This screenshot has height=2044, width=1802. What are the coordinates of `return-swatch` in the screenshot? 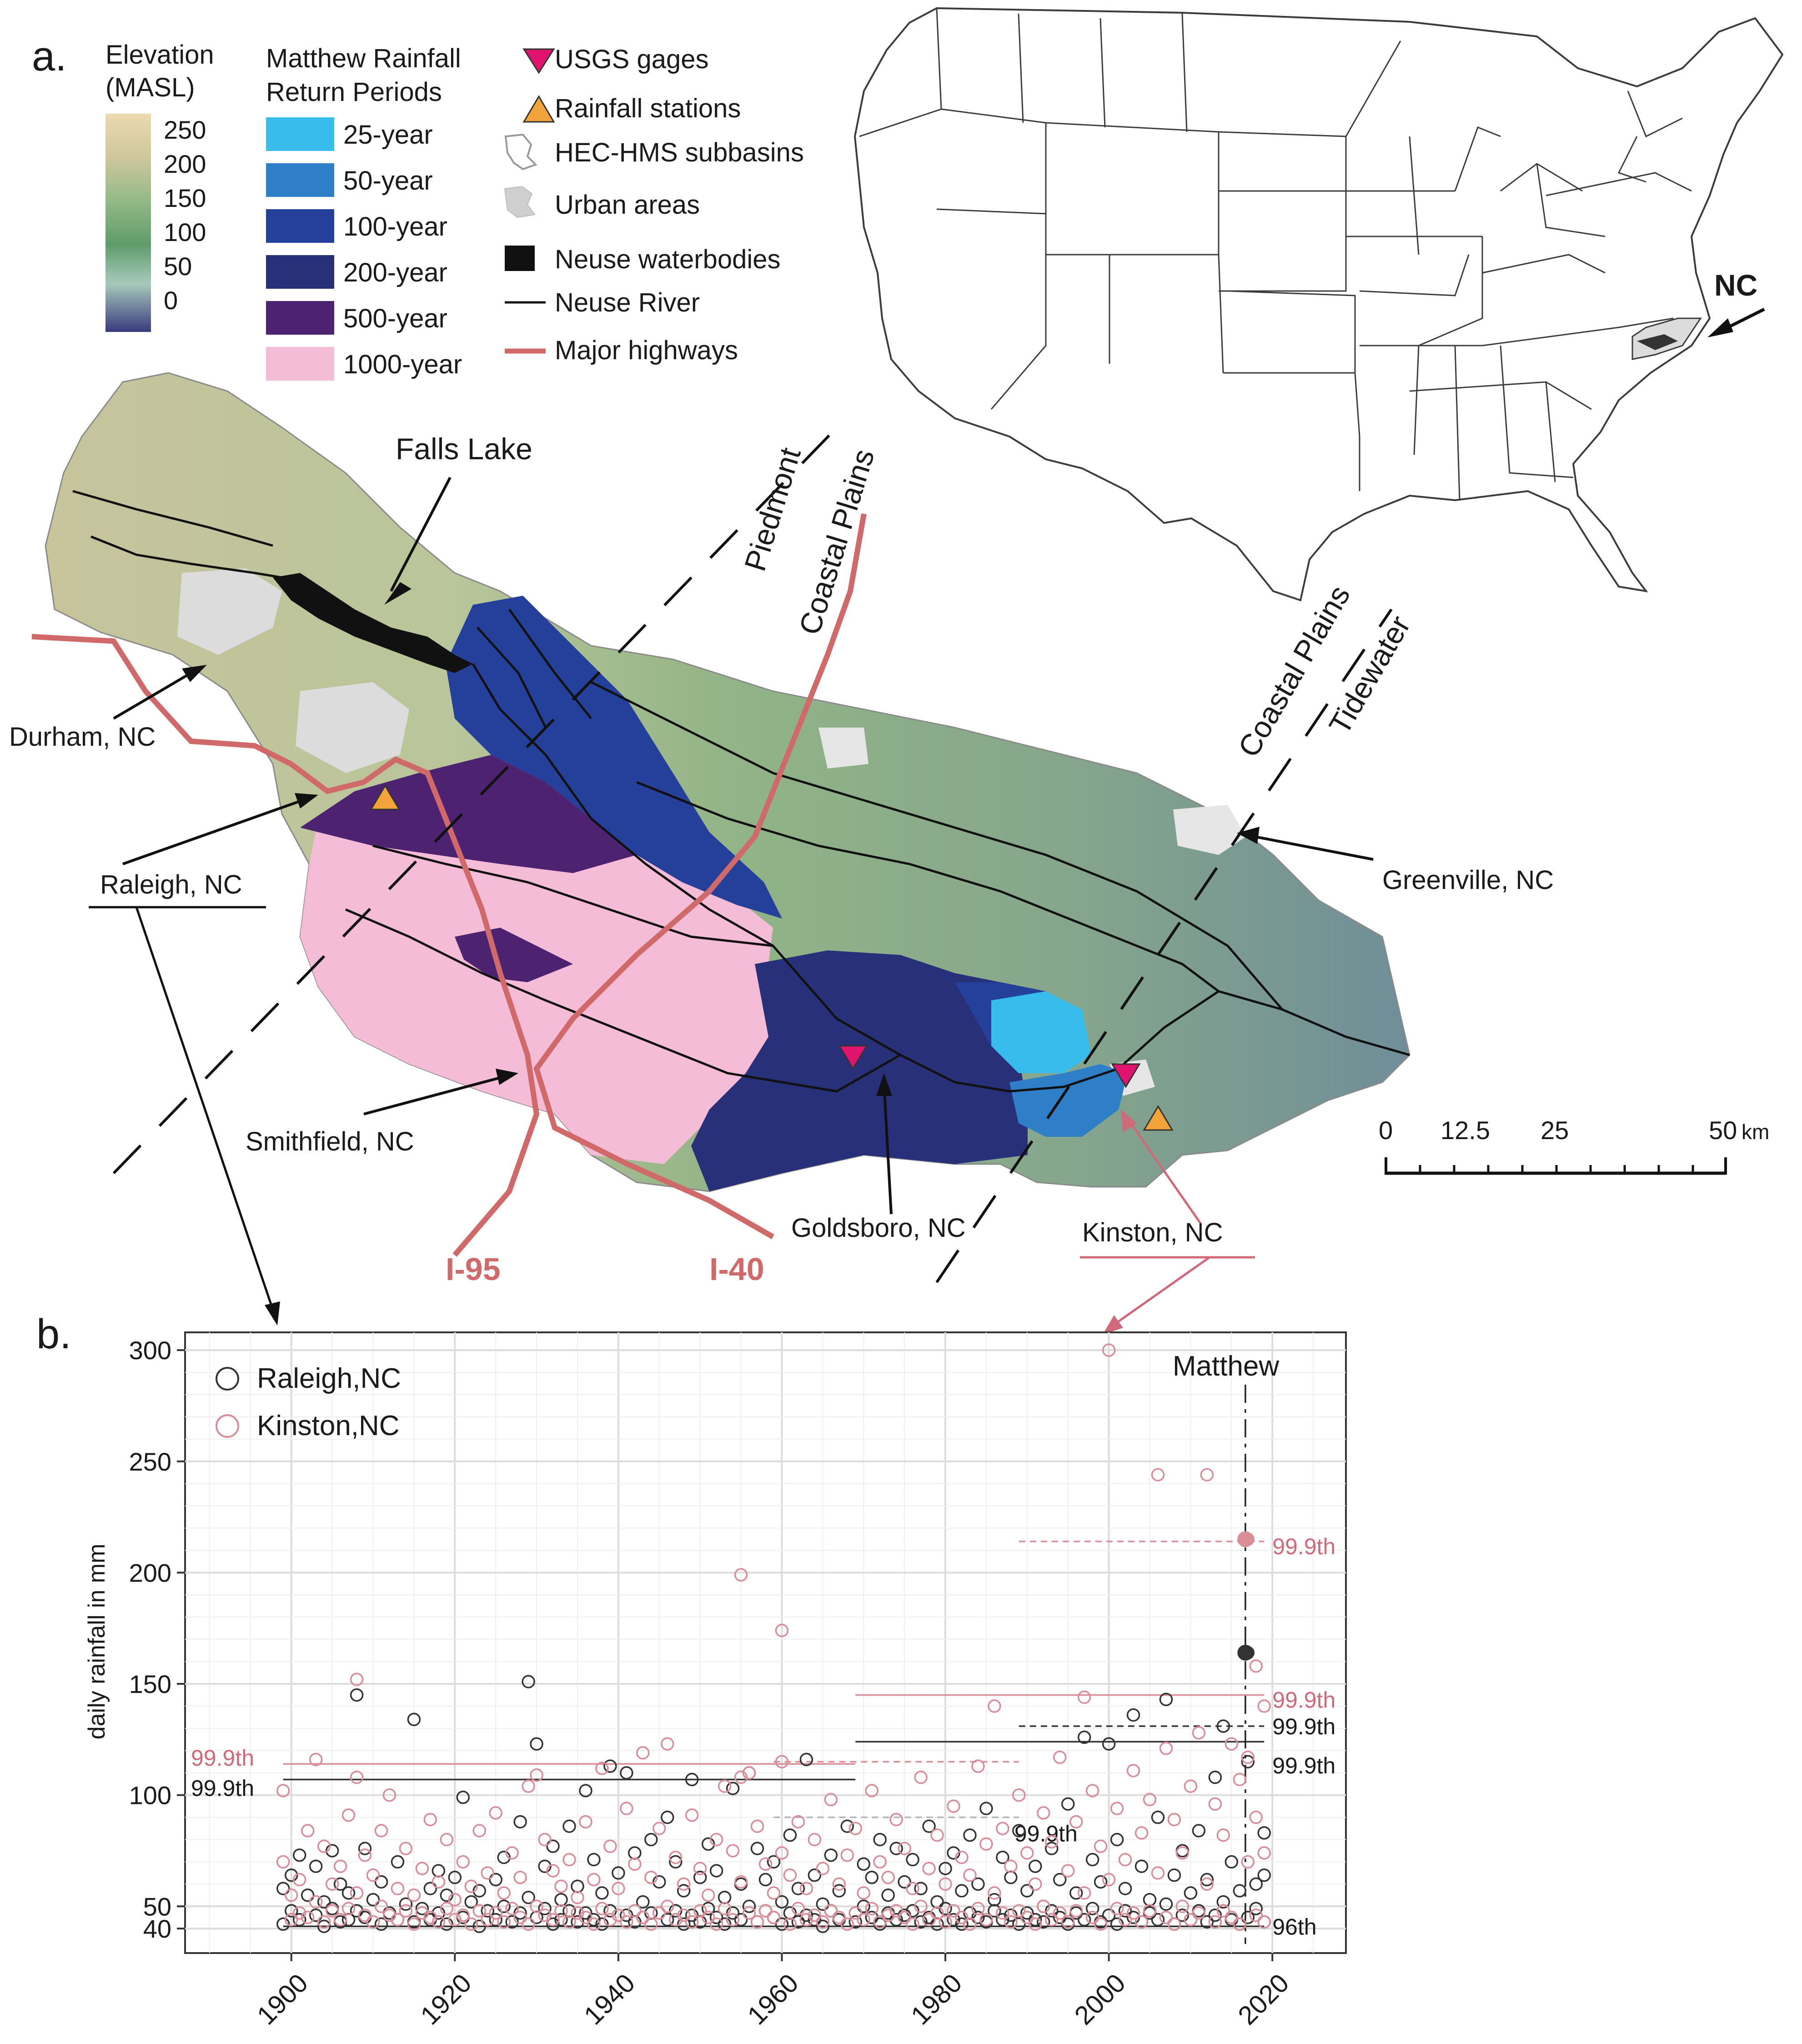 It's located at (300, 318).